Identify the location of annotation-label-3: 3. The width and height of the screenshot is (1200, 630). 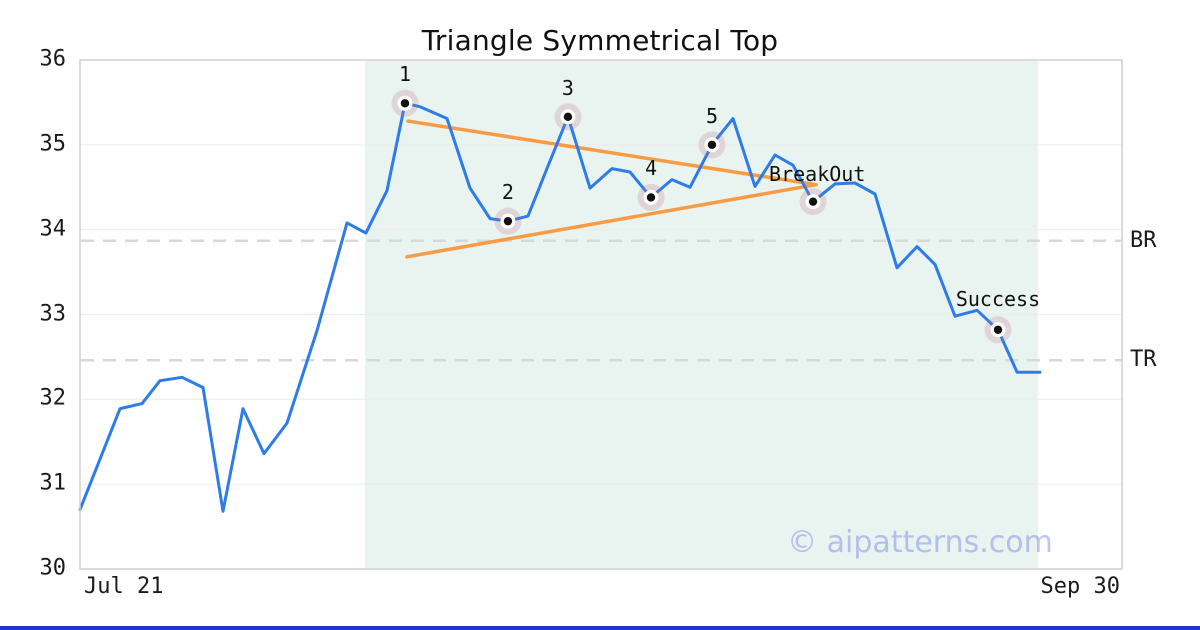
(567, 87).